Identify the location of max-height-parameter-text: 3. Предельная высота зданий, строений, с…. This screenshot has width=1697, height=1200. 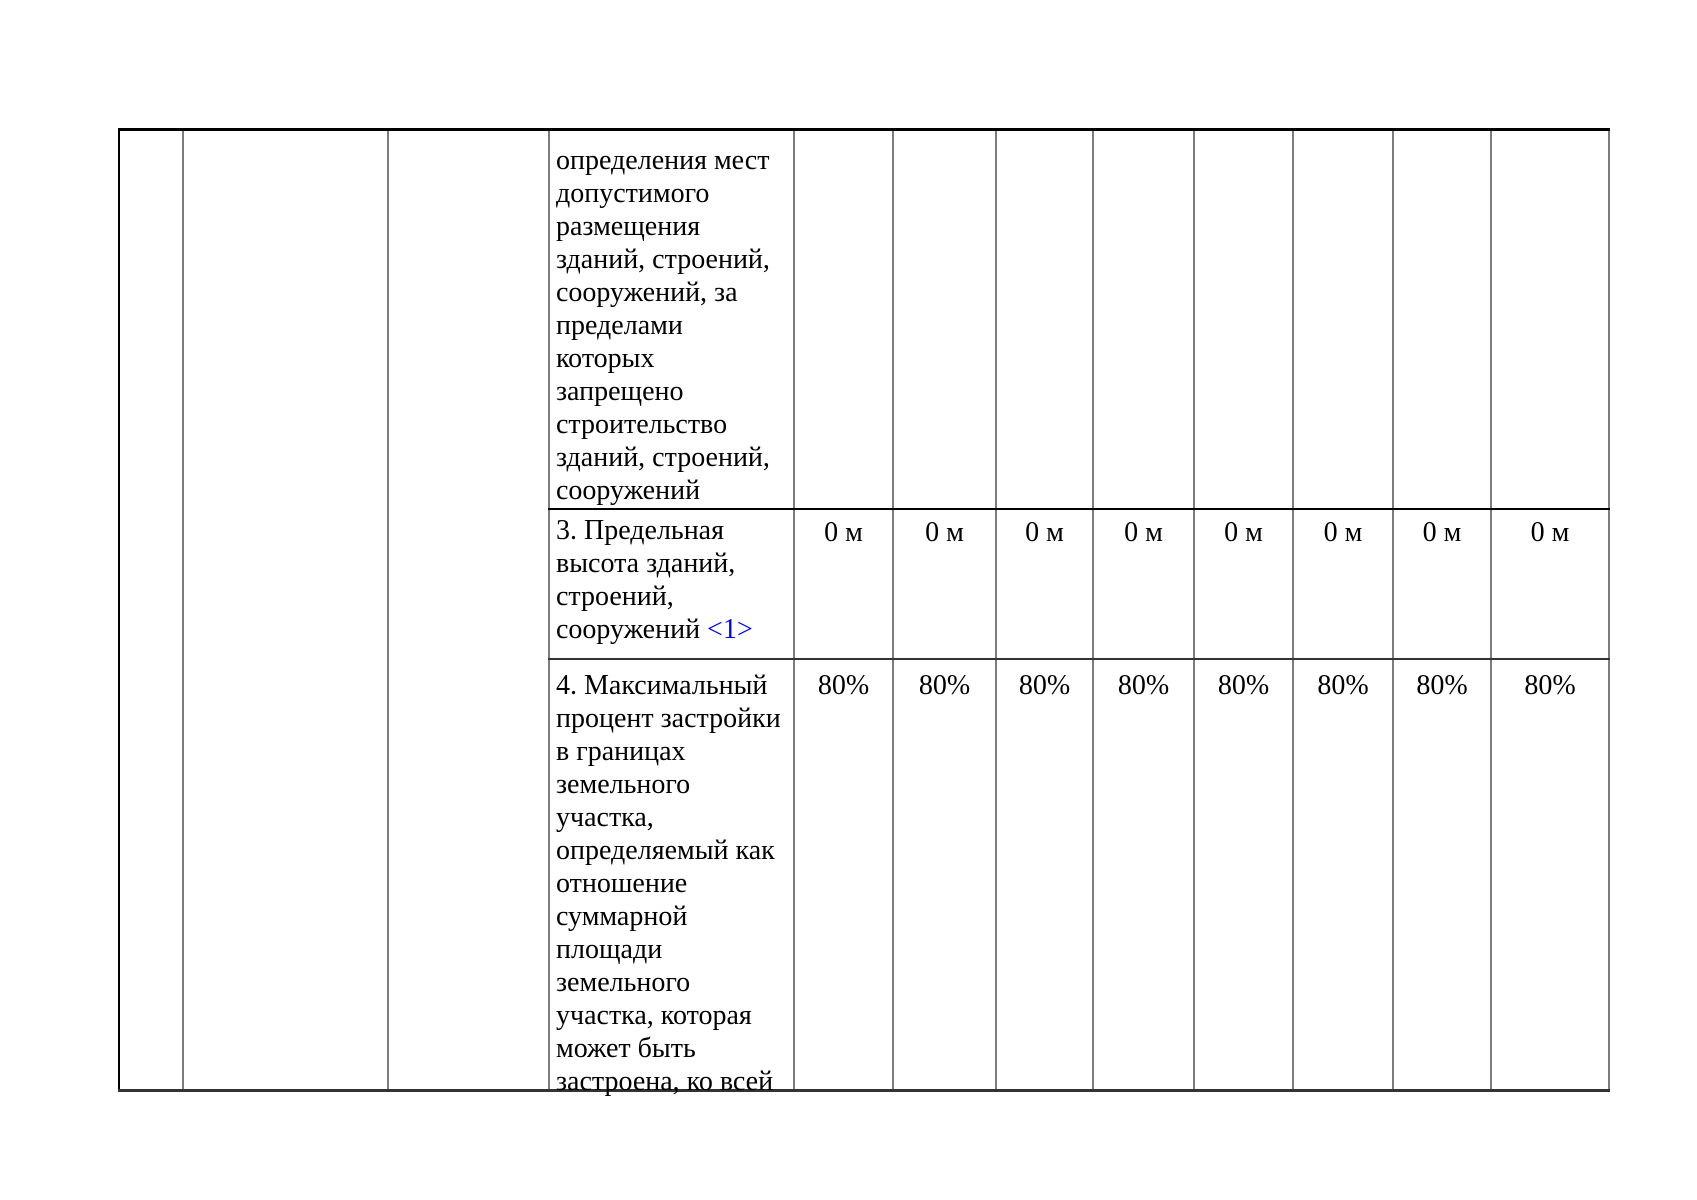
(646, 580).